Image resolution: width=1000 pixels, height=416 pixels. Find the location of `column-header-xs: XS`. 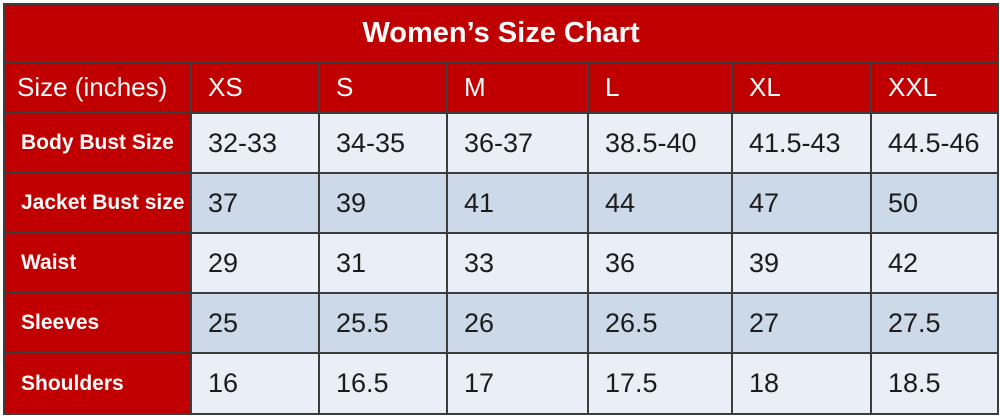

column-header-xs: XS is located at coordinates (255, 87).